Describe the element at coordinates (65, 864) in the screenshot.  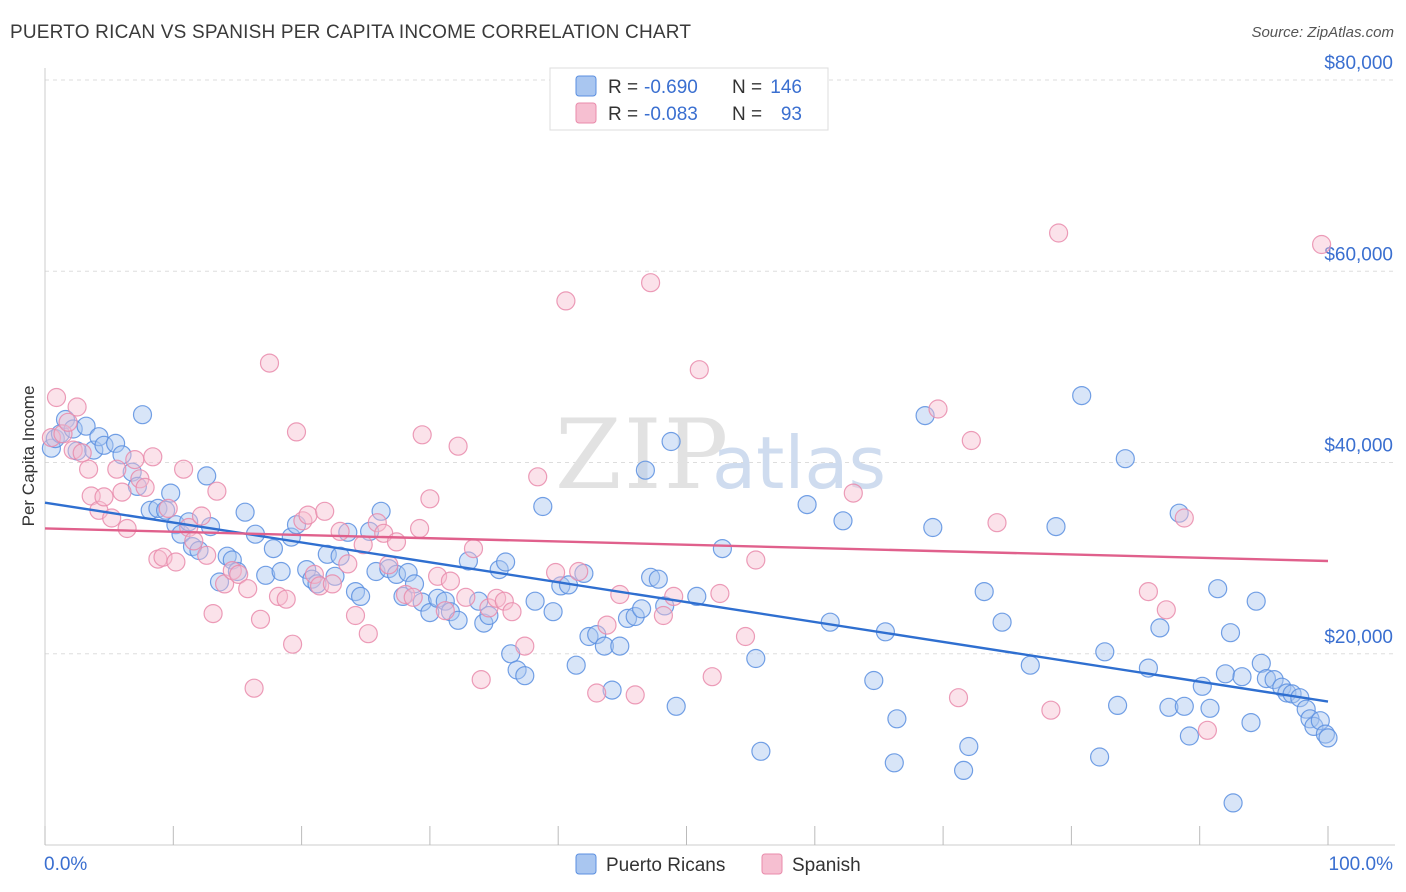
I see `x-tick-label: 0.0%` at that location.